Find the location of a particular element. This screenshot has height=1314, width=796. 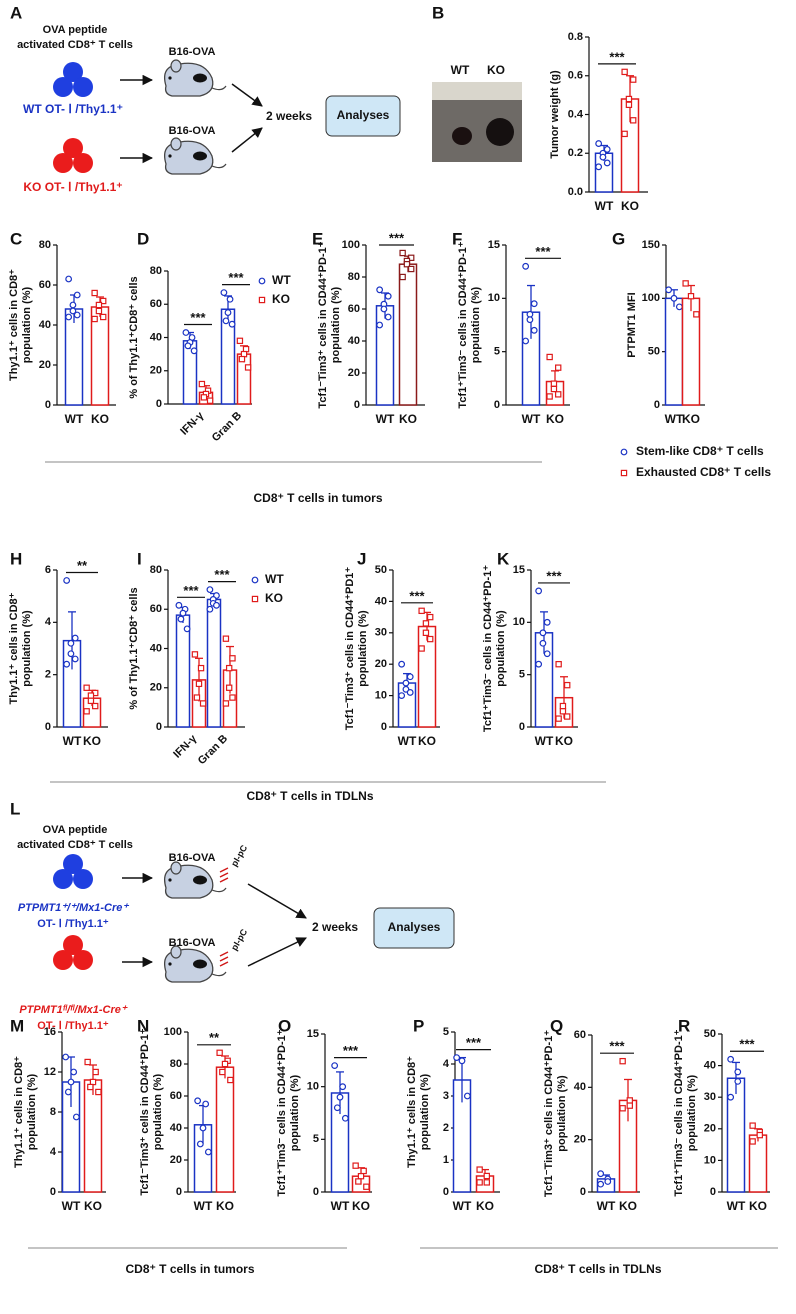

text: 2 weeks is located at coordinates (335, 927).